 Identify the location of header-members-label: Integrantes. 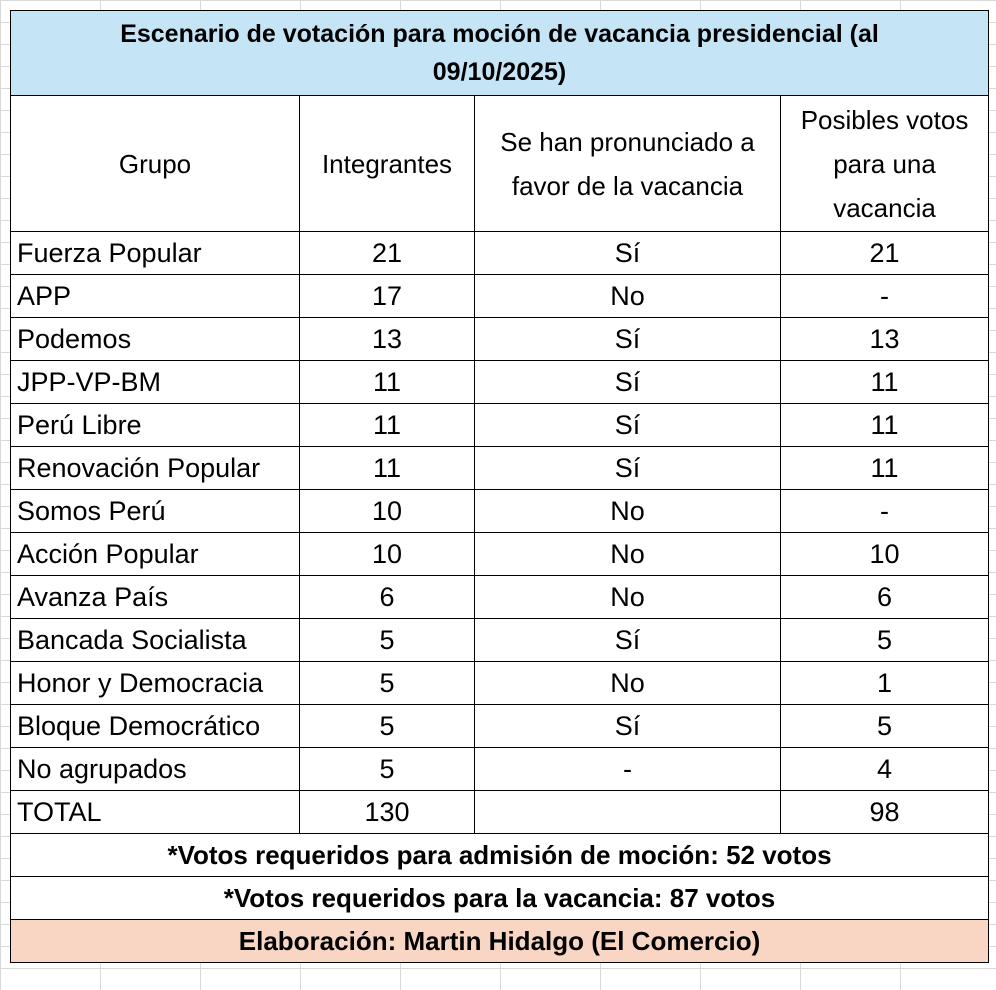
(387, 163).